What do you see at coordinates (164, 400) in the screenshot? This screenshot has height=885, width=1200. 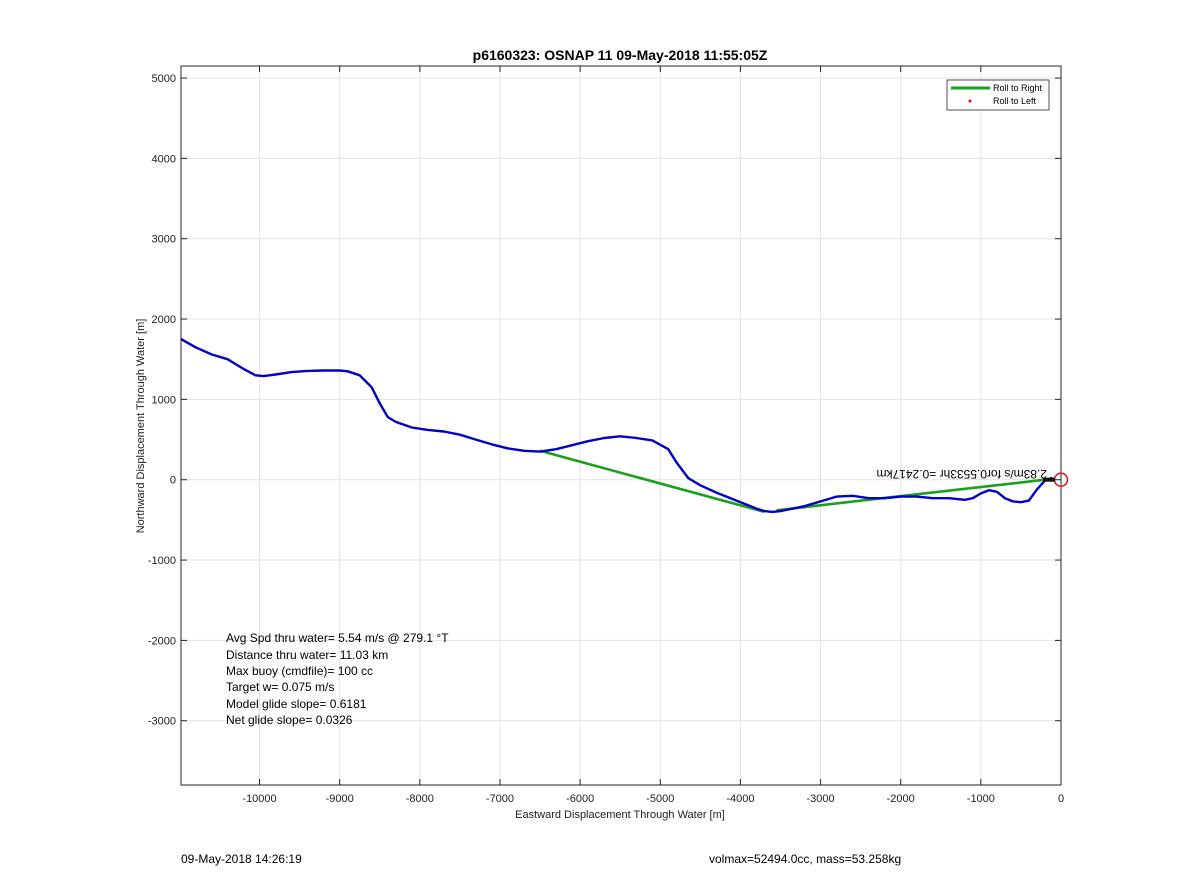 I see `y-tick-label: 1000` at bounding box center [164, 400].